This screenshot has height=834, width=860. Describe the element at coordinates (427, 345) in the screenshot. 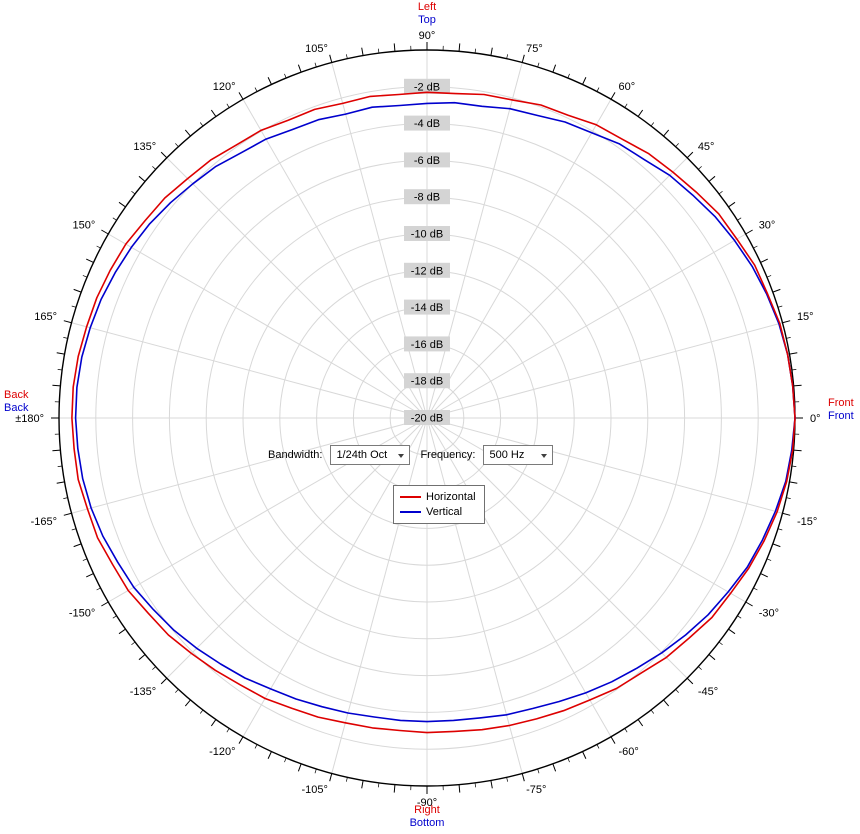

I see `svg-text: -16 dB` at that location.